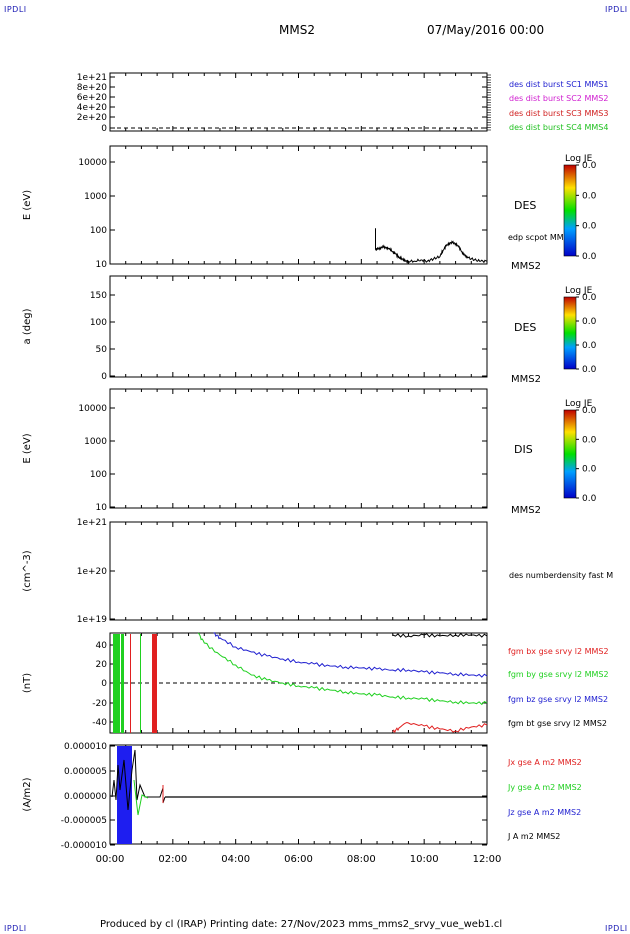 This screenshot has height=934, width=630. I want to click on y-tick-label: 2e+20, so click(92, 118).